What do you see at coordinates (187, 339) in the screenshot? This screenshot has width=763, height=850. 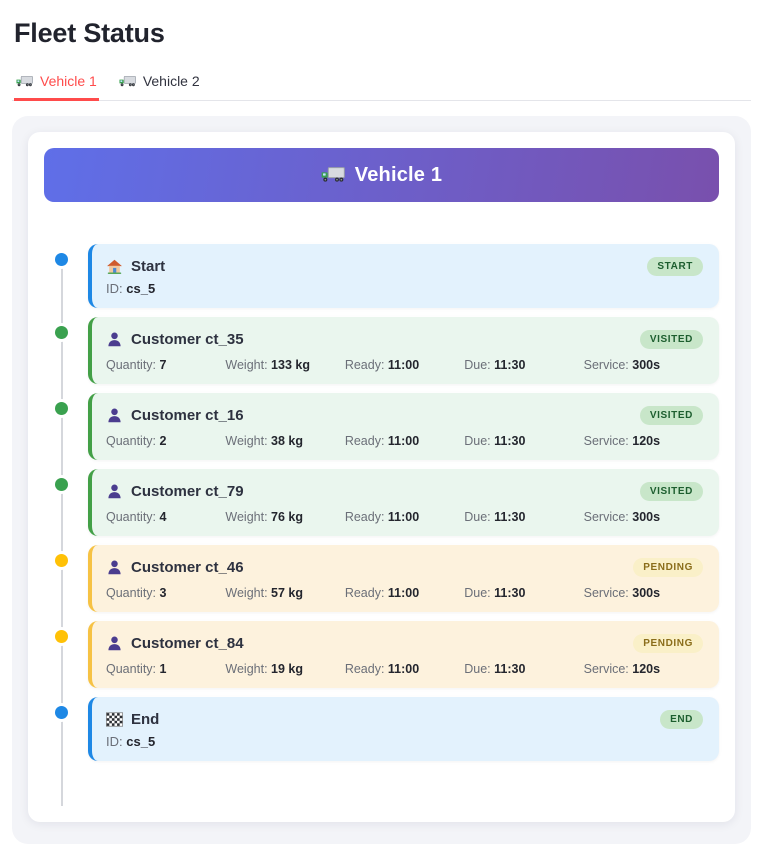 I see `stop-title: Customer ct_35` at bounding box center [187, 339].